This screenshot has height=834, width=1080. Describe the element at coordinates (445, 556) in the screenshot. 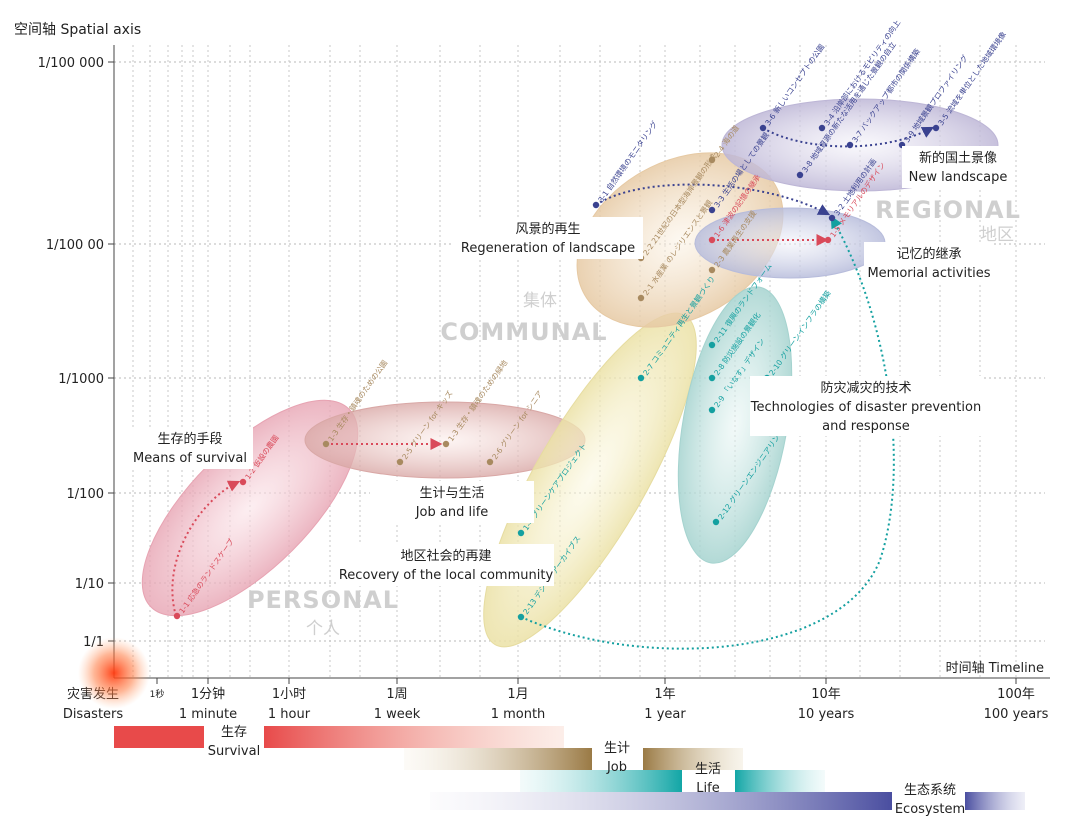

I see `annotation-cn: 地区社会的再建` at that location.